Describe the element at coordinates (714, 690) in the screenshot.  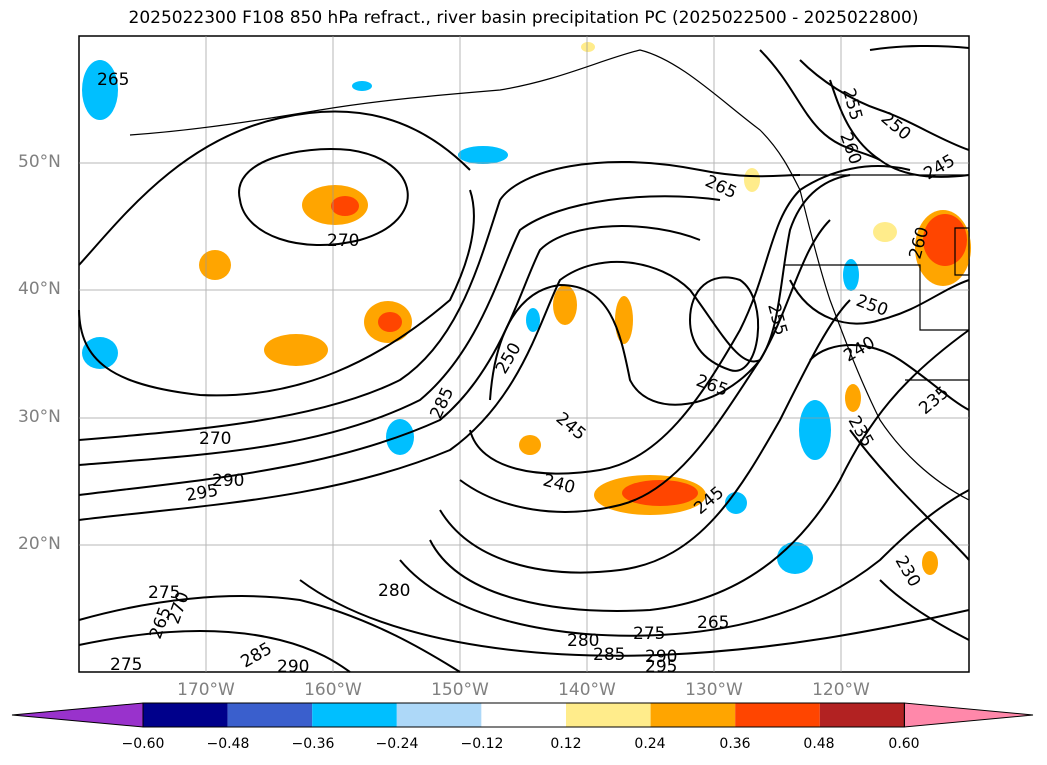
I see `lon-tick-label: 130°W` at that location.